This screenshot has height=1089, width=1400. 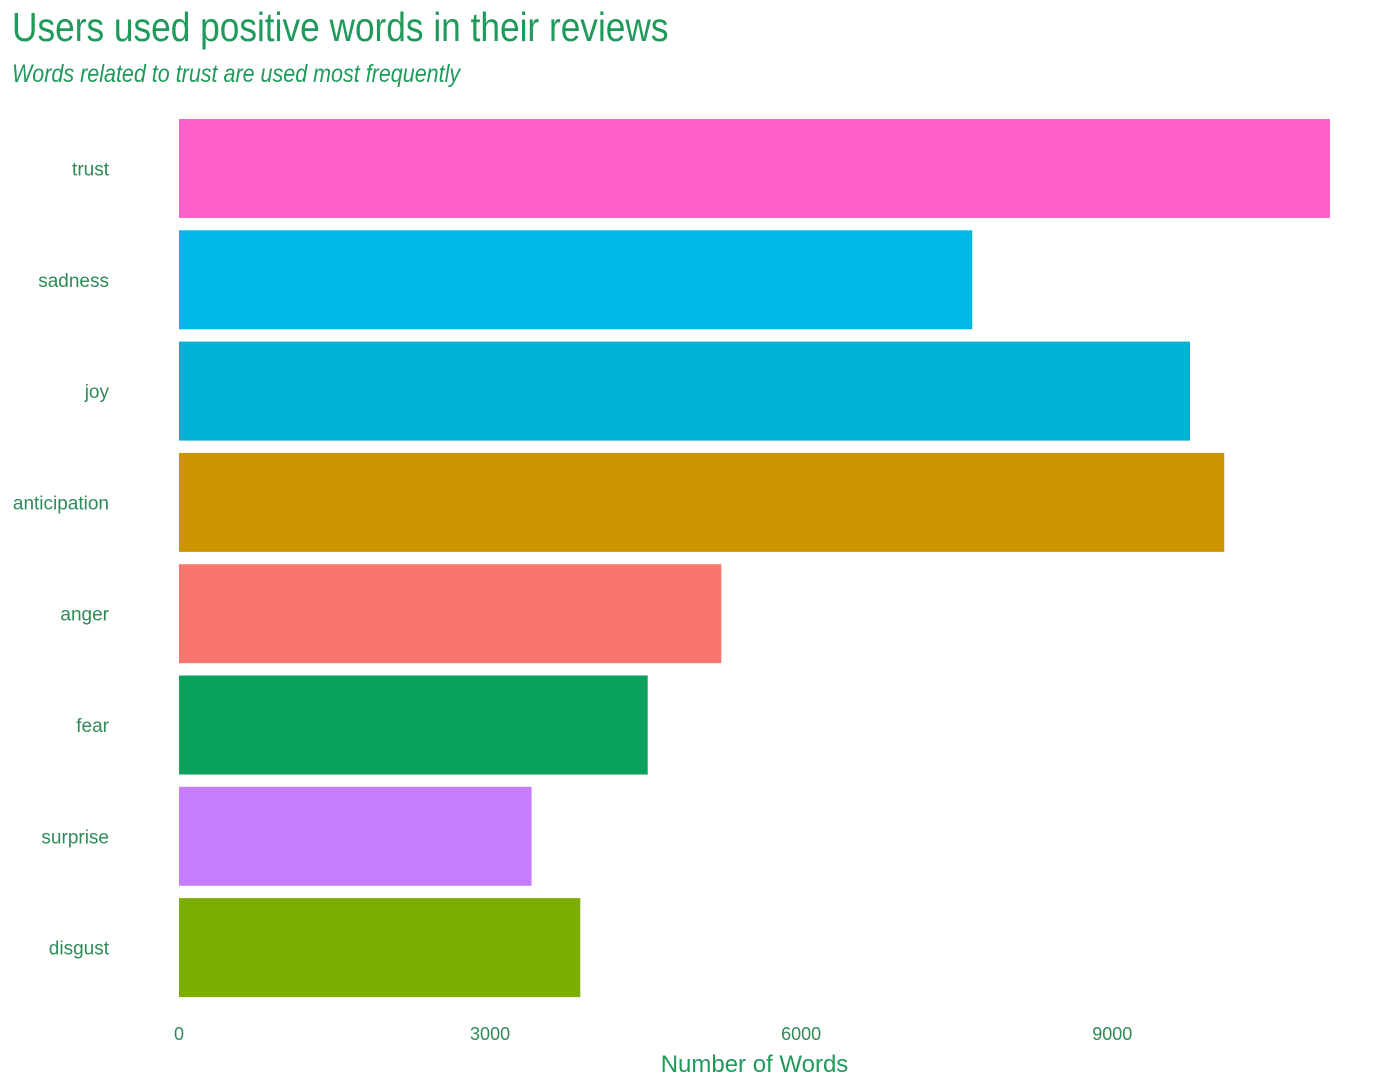 What do you see at coordinates (801, 1034) in the screenshot?
I see `x-tick-label: 6000` at bounding box center [801, 1034].